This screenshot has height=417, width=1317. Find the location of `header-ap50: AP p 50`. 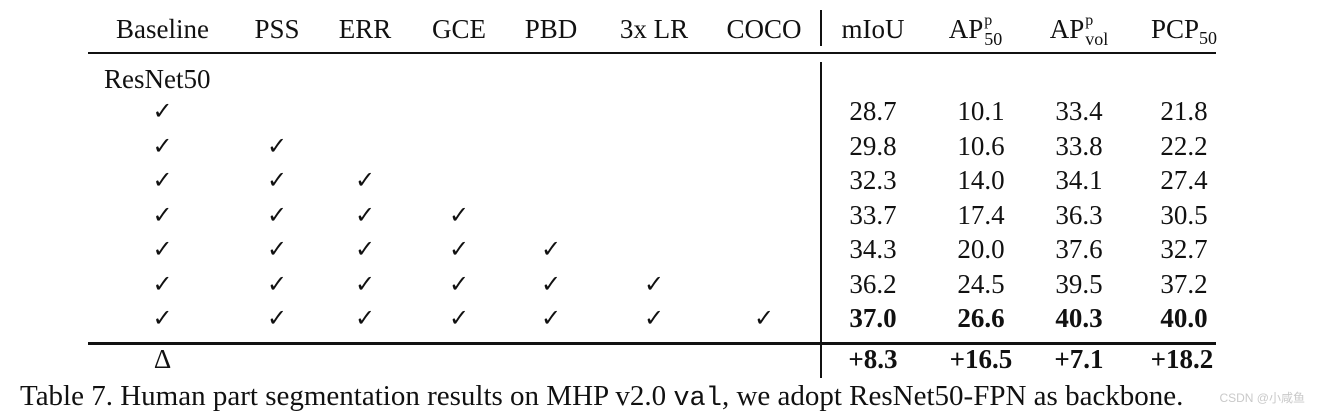

header-ap50: AP p 50 is located at coordinates (981, 30).